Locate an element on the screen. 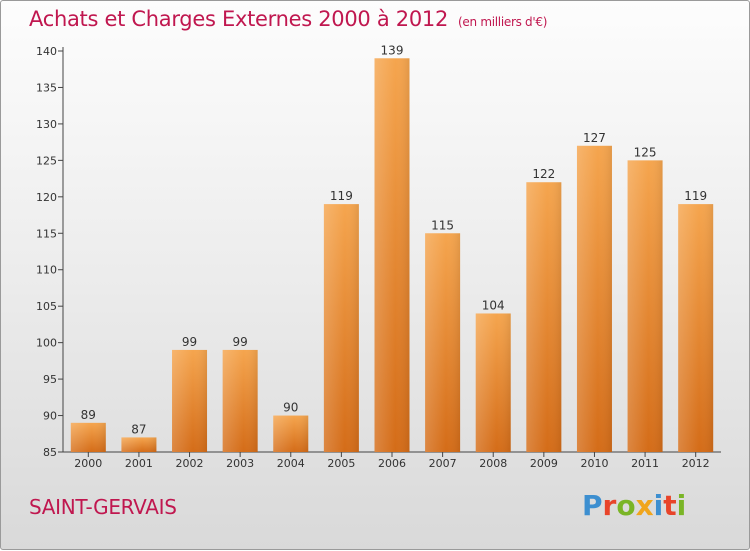 This screenshot has height=551, width=750. x-tick-label: 2005 is located at coordinates (341, 463).